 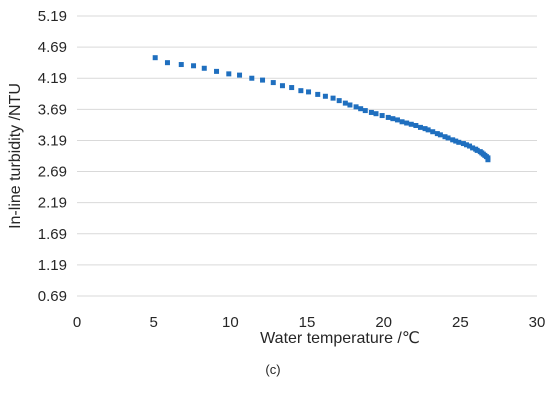 I want to click on y-tick-label: 1.19, so click(x=52, y=265).